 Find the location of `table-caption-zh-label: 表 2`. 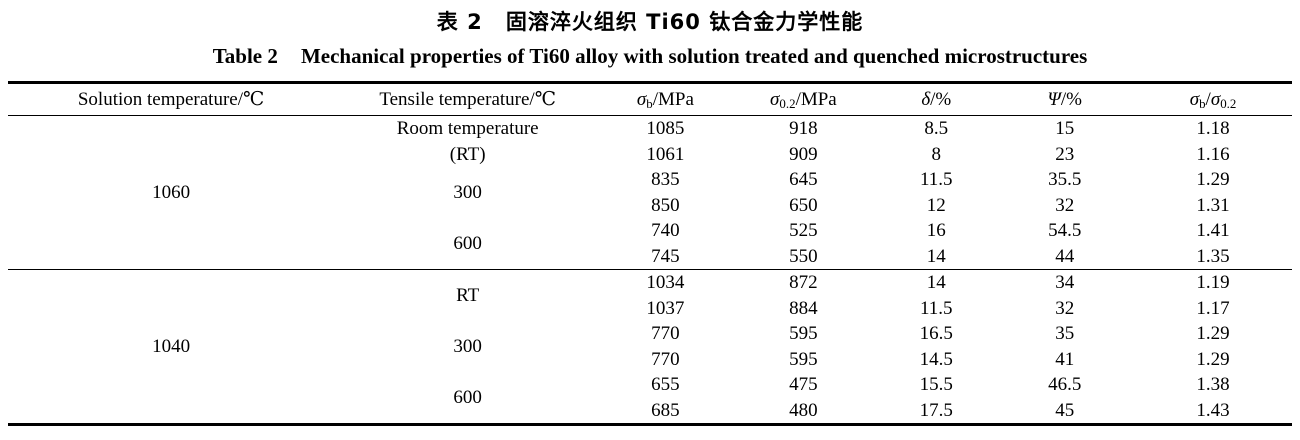

table-caption-zh-label: 表 2 is located at coordinates (459, 22).